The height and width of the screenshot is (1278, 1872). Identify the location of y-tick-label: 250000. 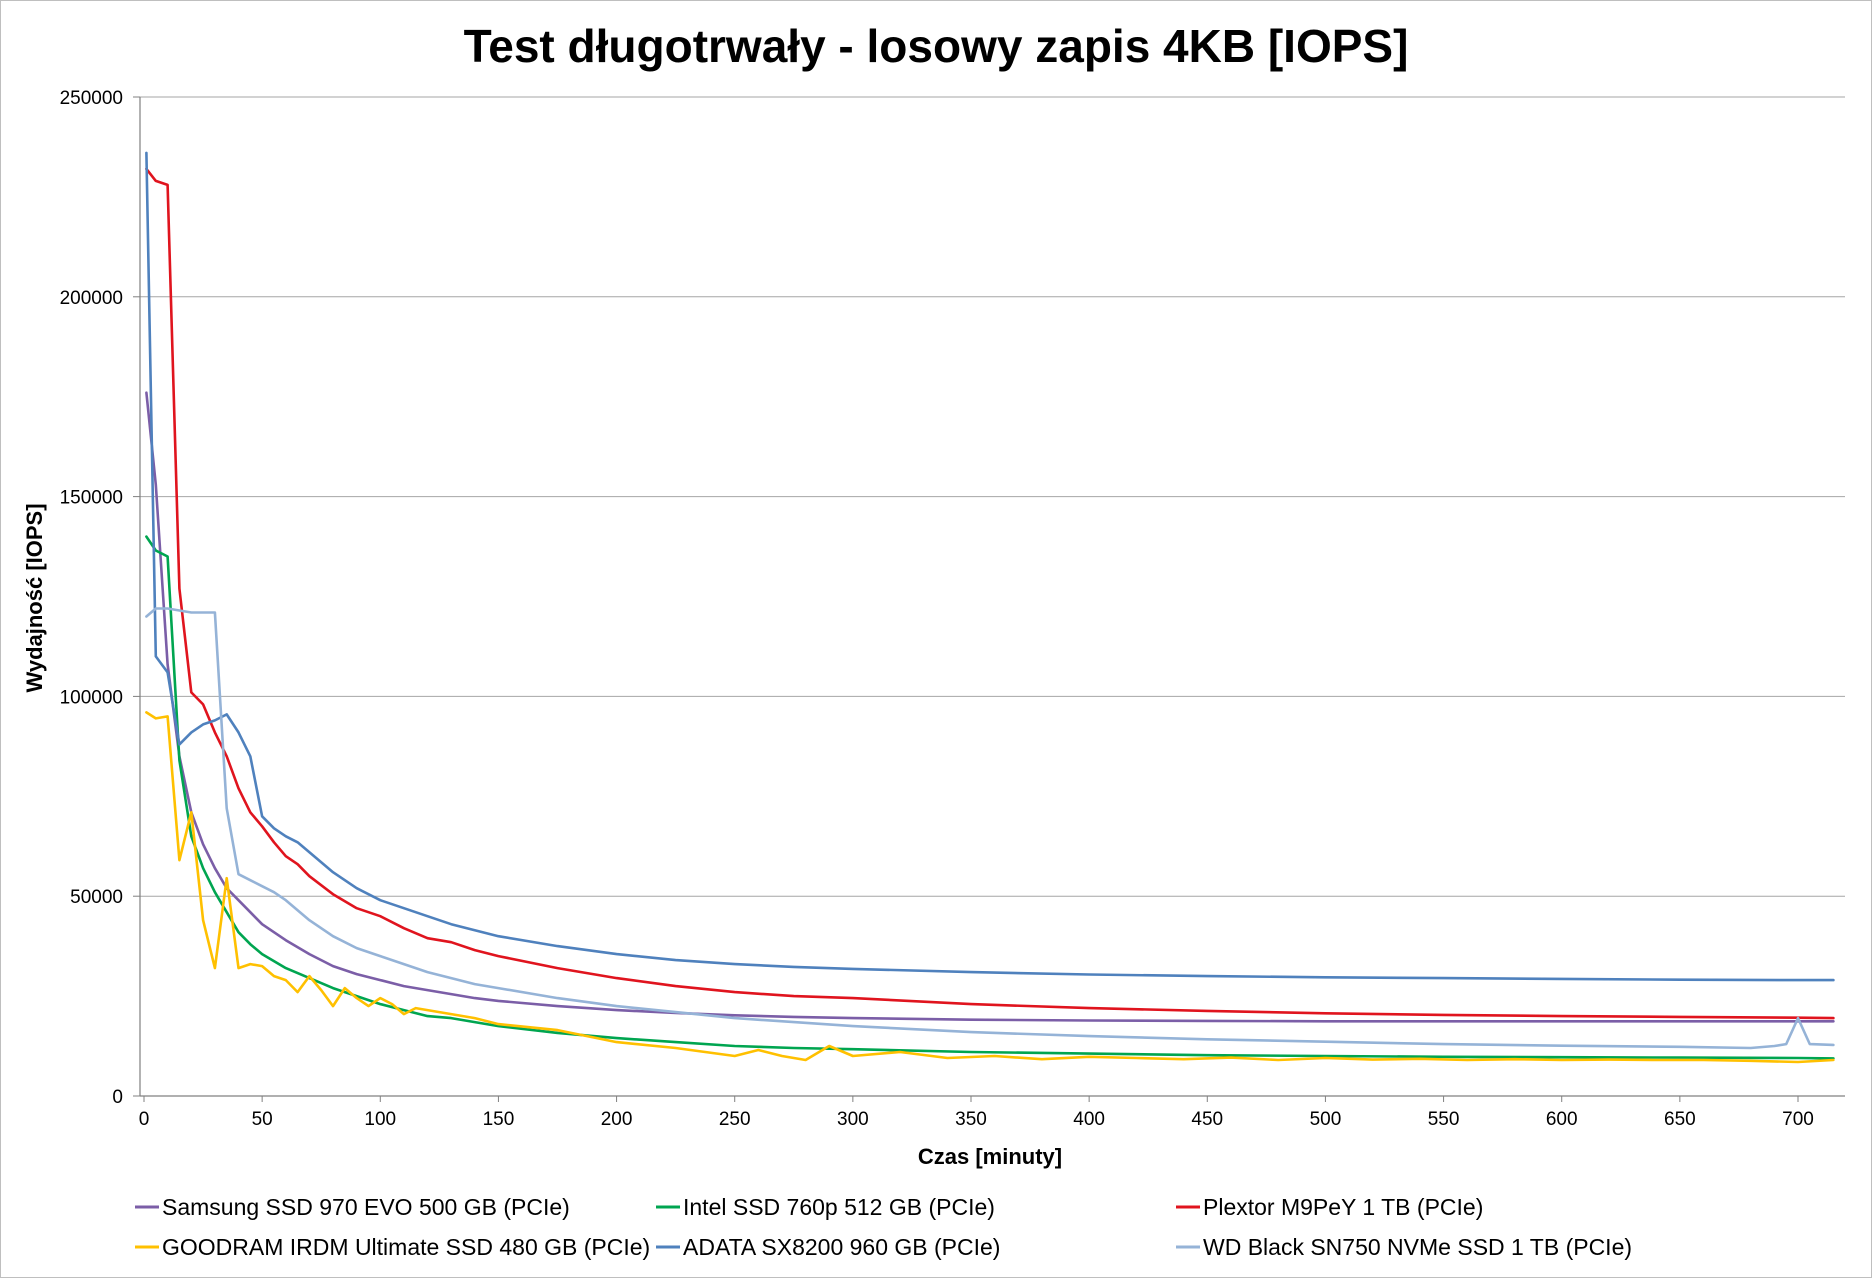
(91, 98).